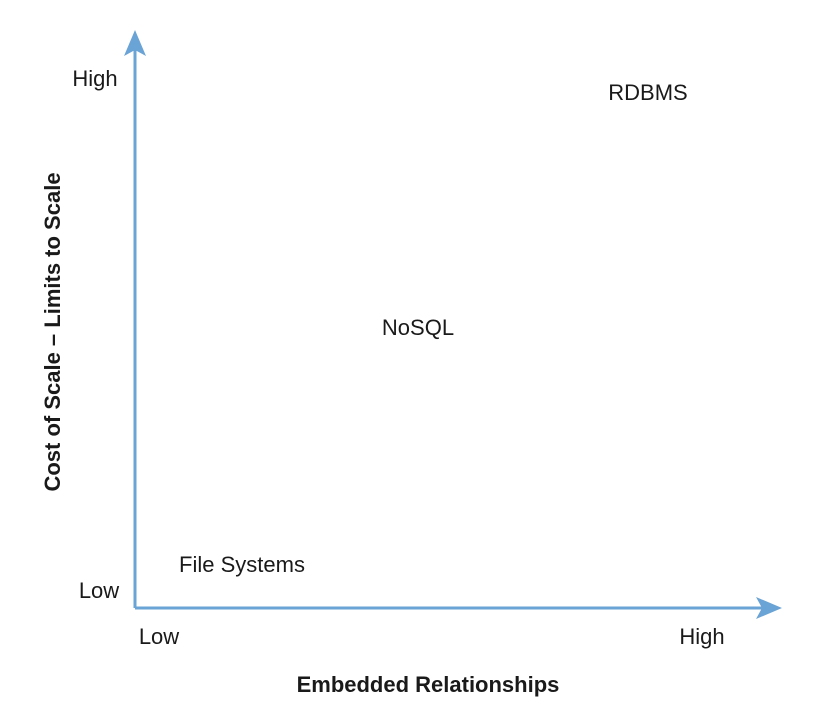  I want to click on item-nosql-label: NoSQL, so click(418, 327).